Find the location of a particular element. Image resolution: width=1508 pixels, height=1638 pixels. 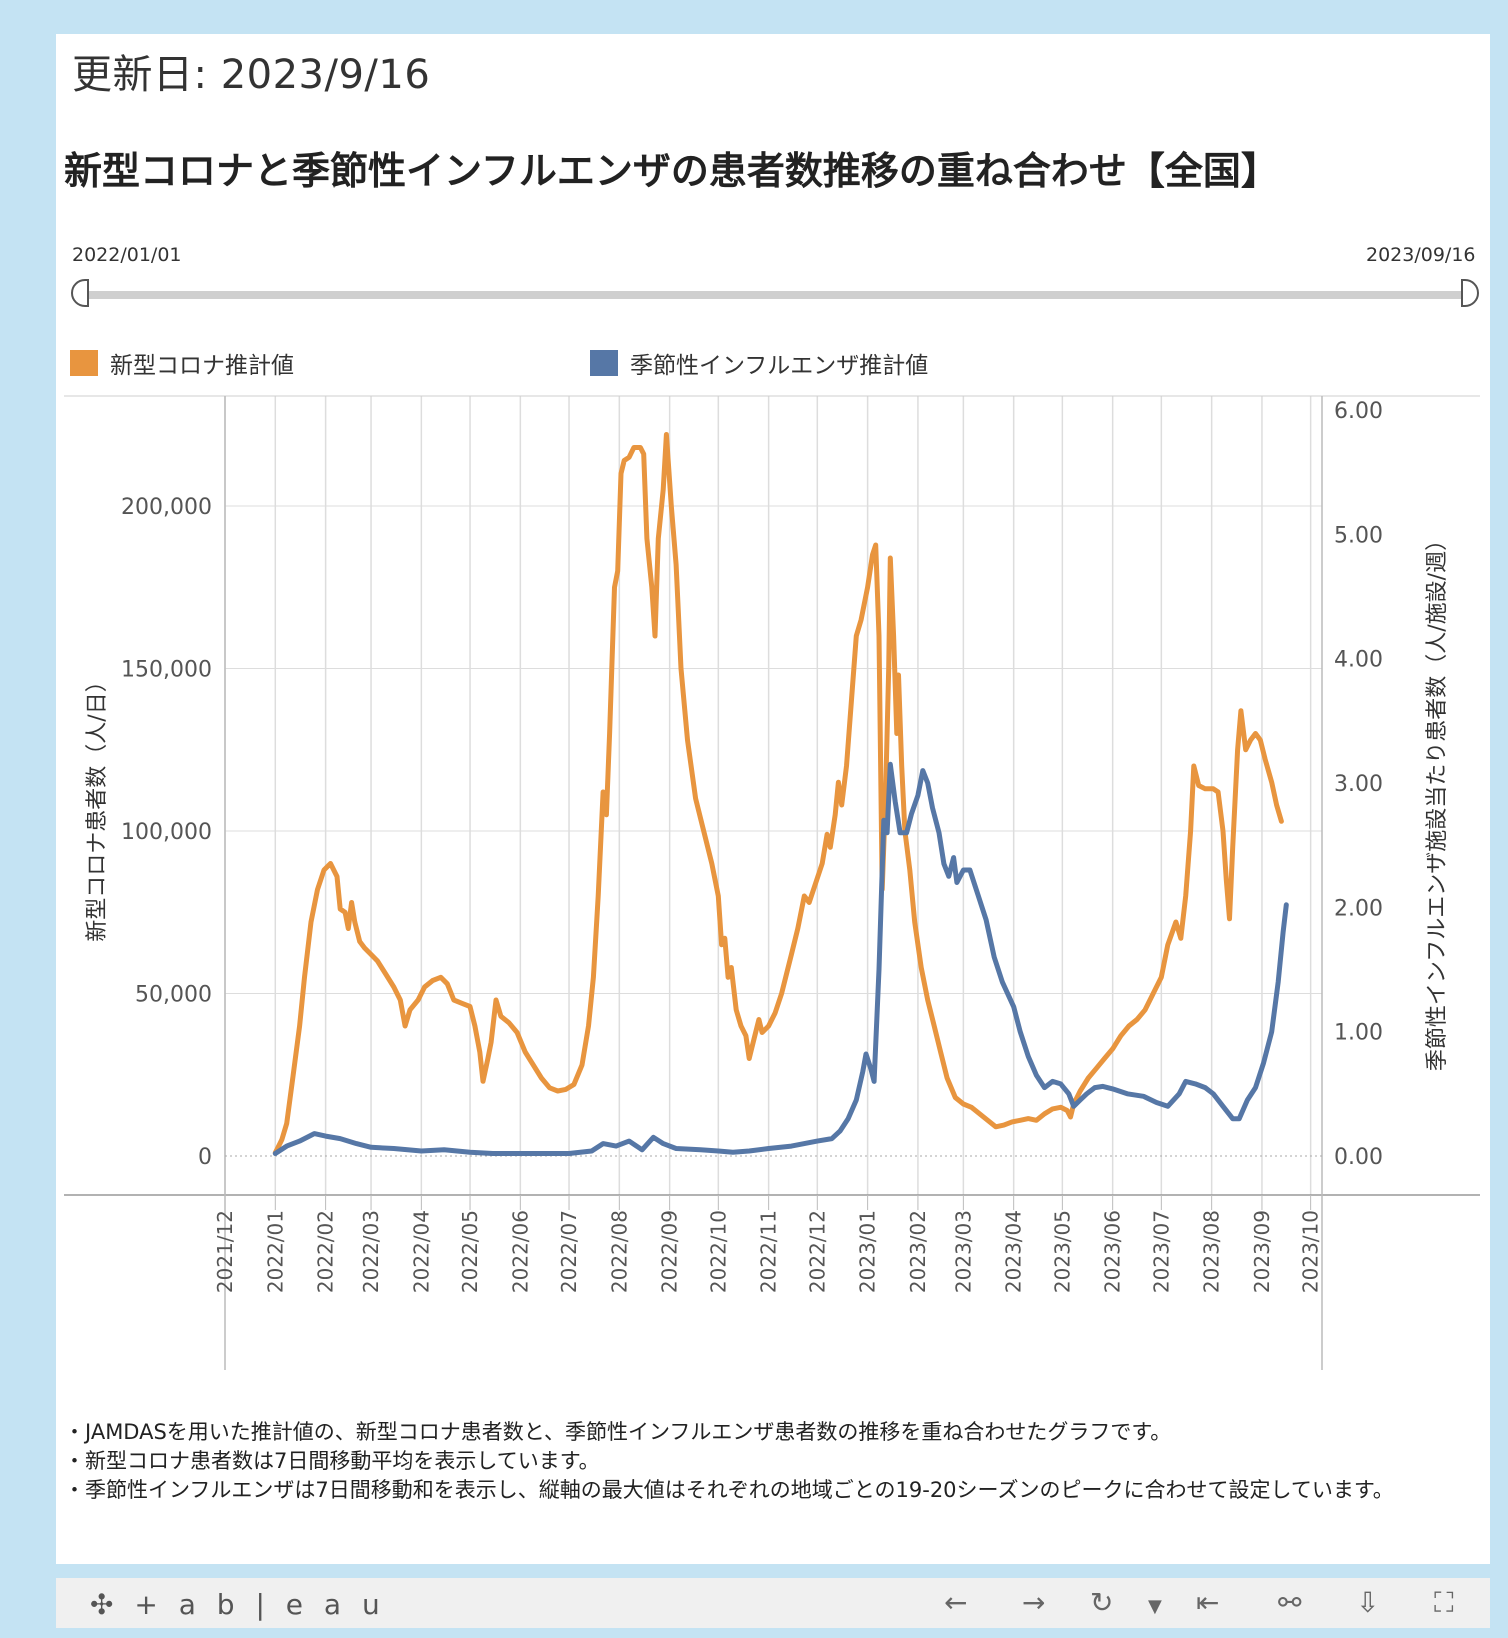

y-tick-label: 0 is located at coordinates (205, 1157).